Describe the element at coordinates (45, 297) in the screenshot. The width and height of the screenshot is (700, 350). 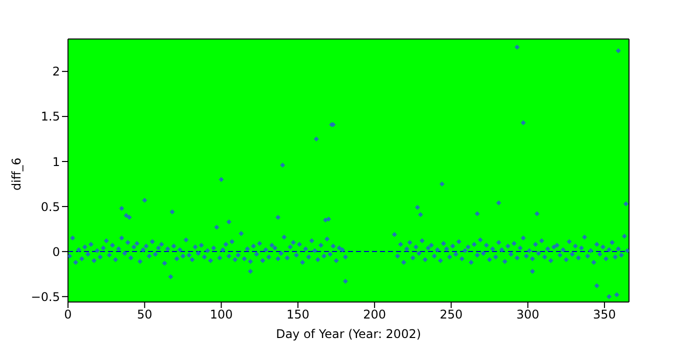
I see `y-tick-label: −0.5` at that location.